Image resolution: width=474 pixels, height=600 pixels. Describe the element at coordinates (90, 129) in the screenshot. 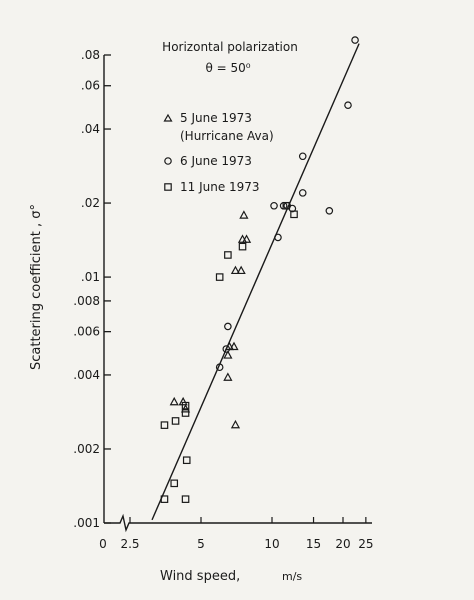

I see `y-tick-label: .04` at that location.